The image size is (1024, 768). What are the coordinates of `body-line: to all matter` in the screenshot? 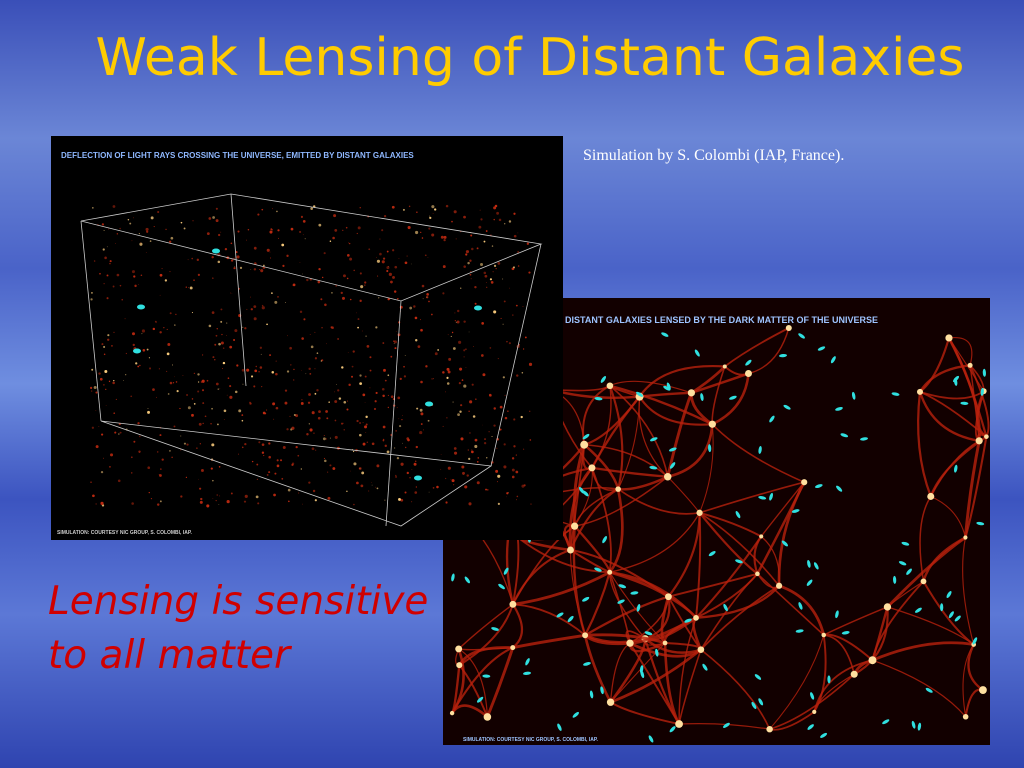 It's located at (169, 655).